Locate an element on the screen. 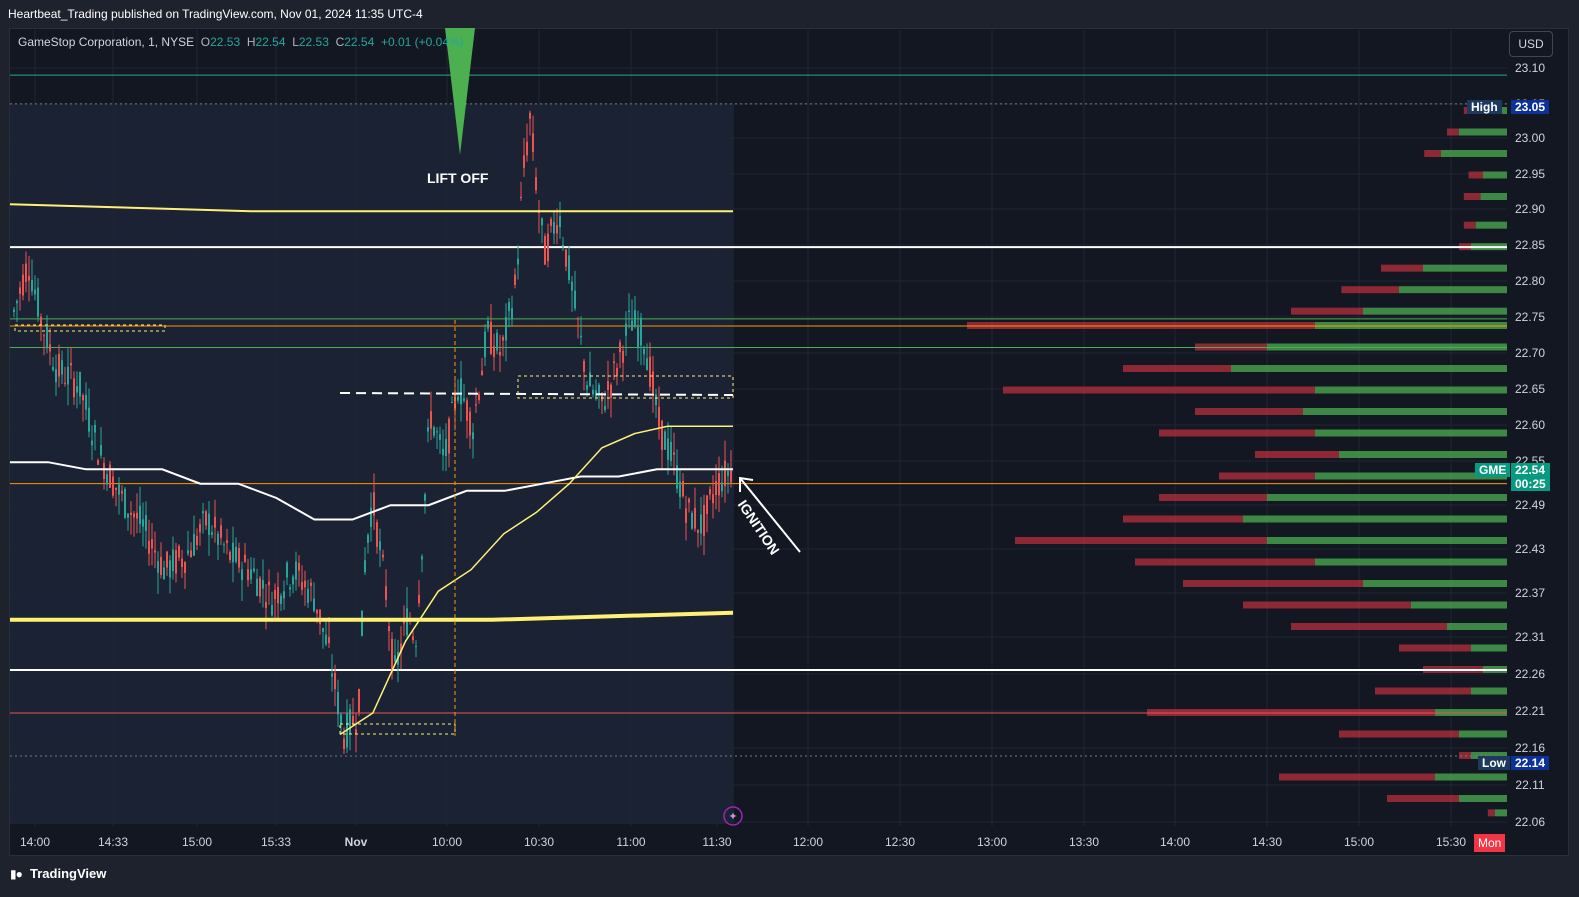  ignition-arrow is located at coordinates (770, 515).